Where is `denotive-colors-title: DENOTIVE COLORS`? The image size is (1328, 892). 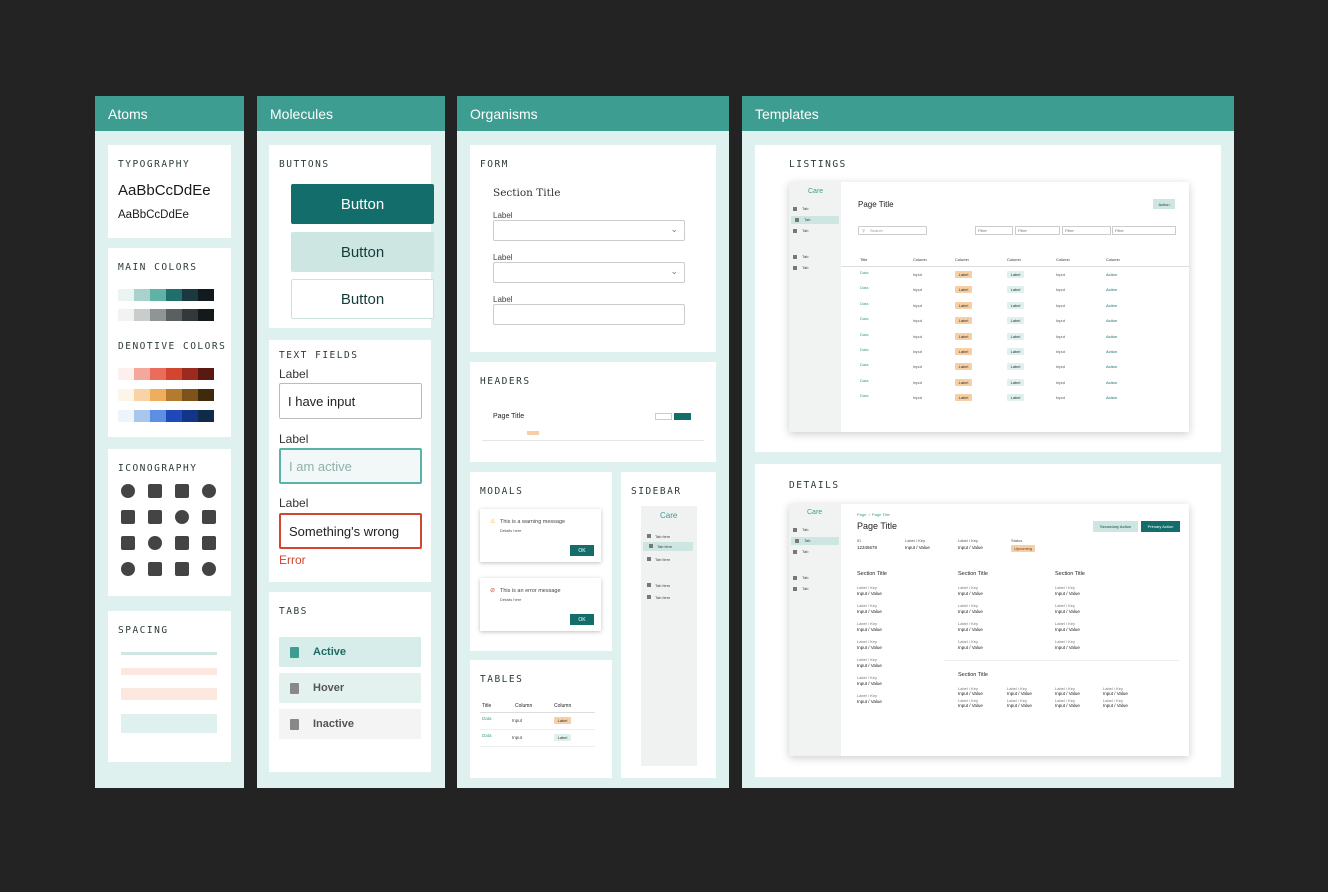 denotive-colors-title: DENOTIVE COLORS is located at coordinates (172, 346).